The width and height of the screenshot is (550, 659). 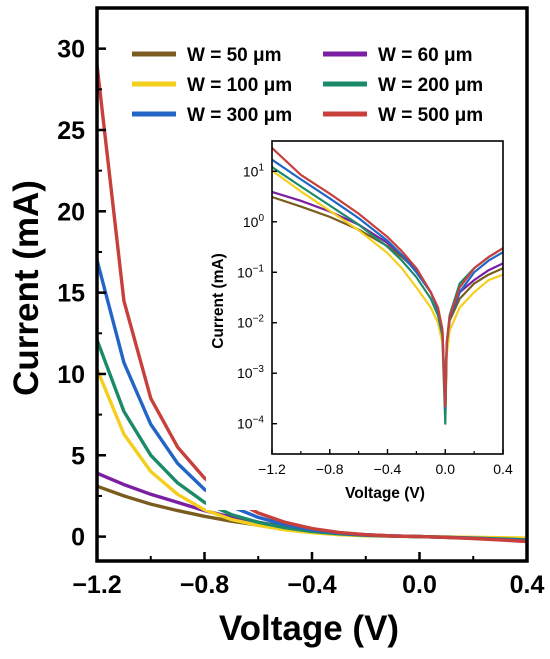 What do you see at coordinates (425, 55) in the screenshot?
I see `legend-label: W = 60 μm` at bounding box center [425, 55].